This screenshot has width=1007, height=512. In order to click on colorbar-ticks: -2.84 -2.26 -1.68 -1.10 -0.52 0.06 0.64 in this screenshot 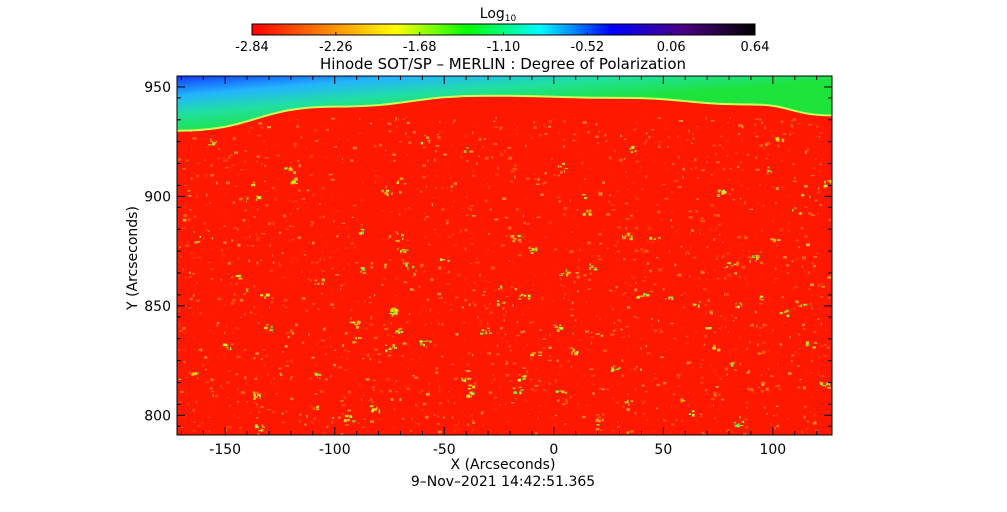, I will do `click(502, 43)`.